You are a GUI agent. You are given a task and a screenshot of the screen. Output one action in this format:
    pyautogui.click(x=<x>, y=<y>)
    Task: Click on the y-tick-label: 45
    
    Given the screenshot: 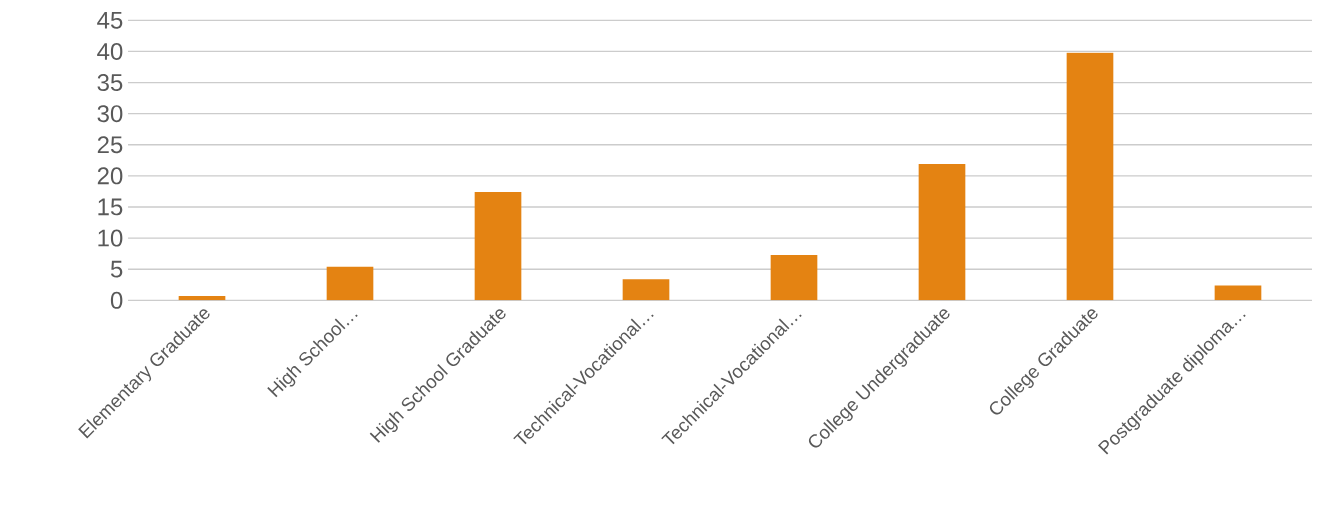 What is the action you would take?
    pyautogui.click(x=110, y=20)
    